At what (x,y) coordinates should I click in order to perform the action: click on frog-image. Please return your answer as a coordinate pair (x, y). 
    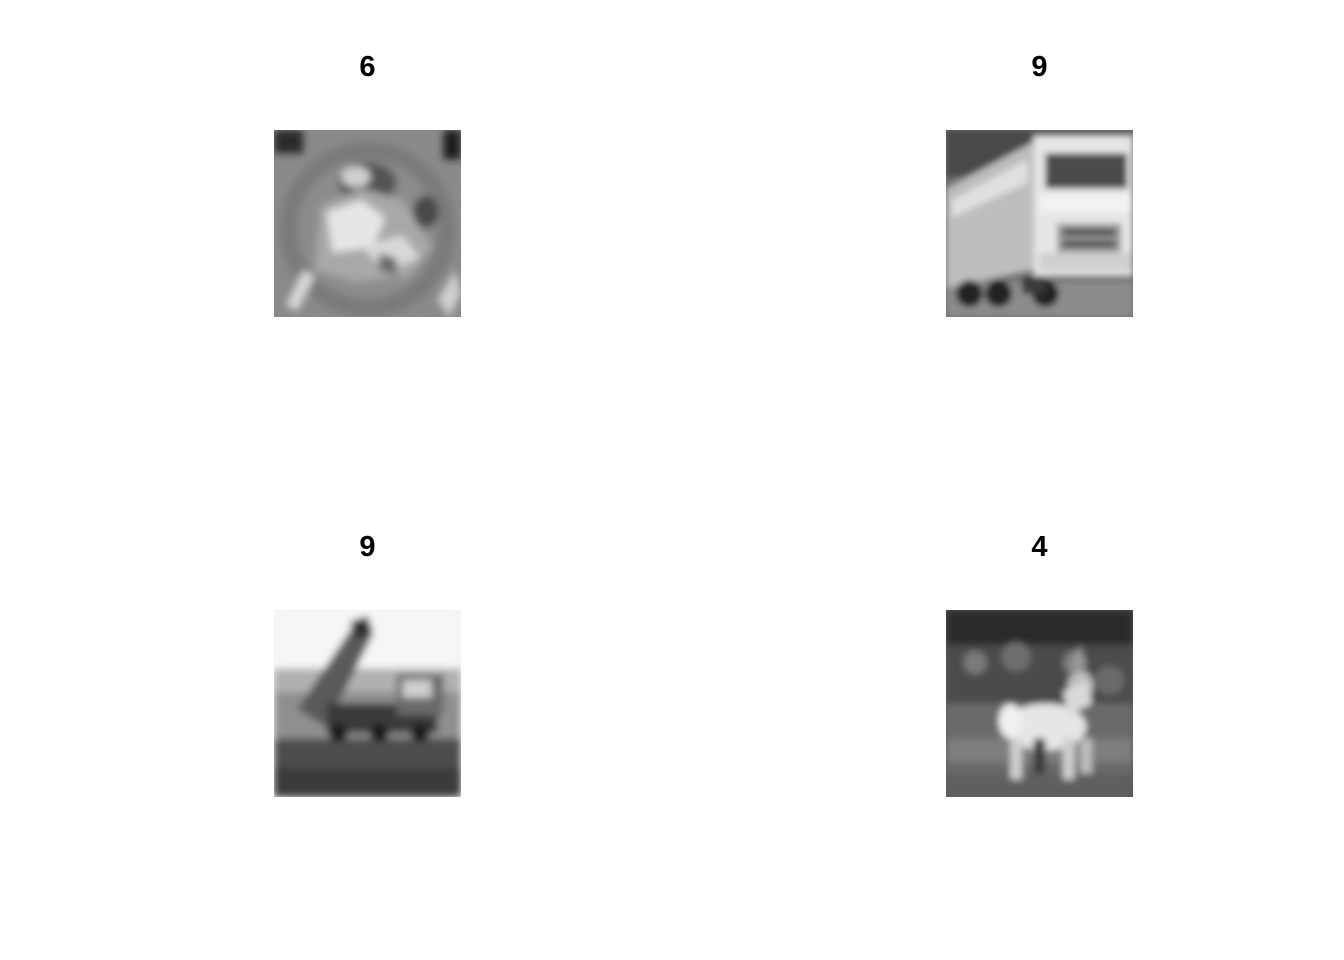
    Looking at the image, I should click on (367, 223).